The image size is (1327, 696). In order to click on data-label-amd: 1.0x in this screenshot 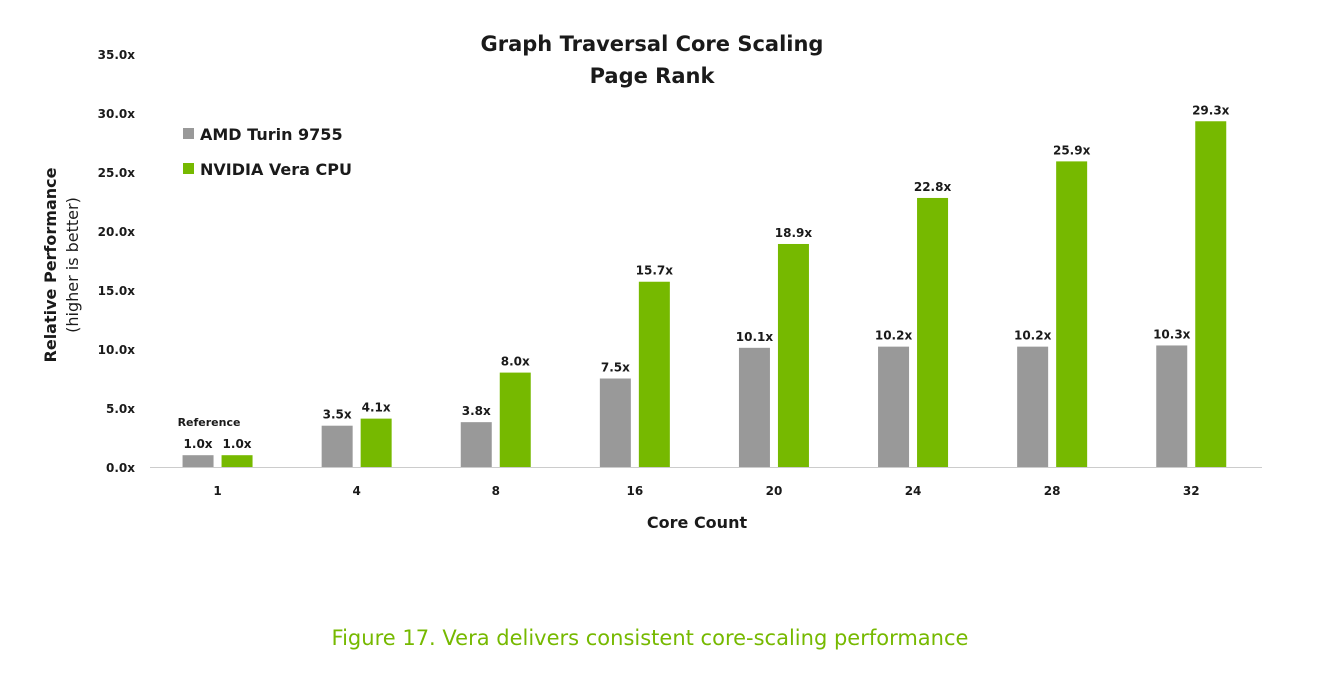, I will do `click(198, 444)`.